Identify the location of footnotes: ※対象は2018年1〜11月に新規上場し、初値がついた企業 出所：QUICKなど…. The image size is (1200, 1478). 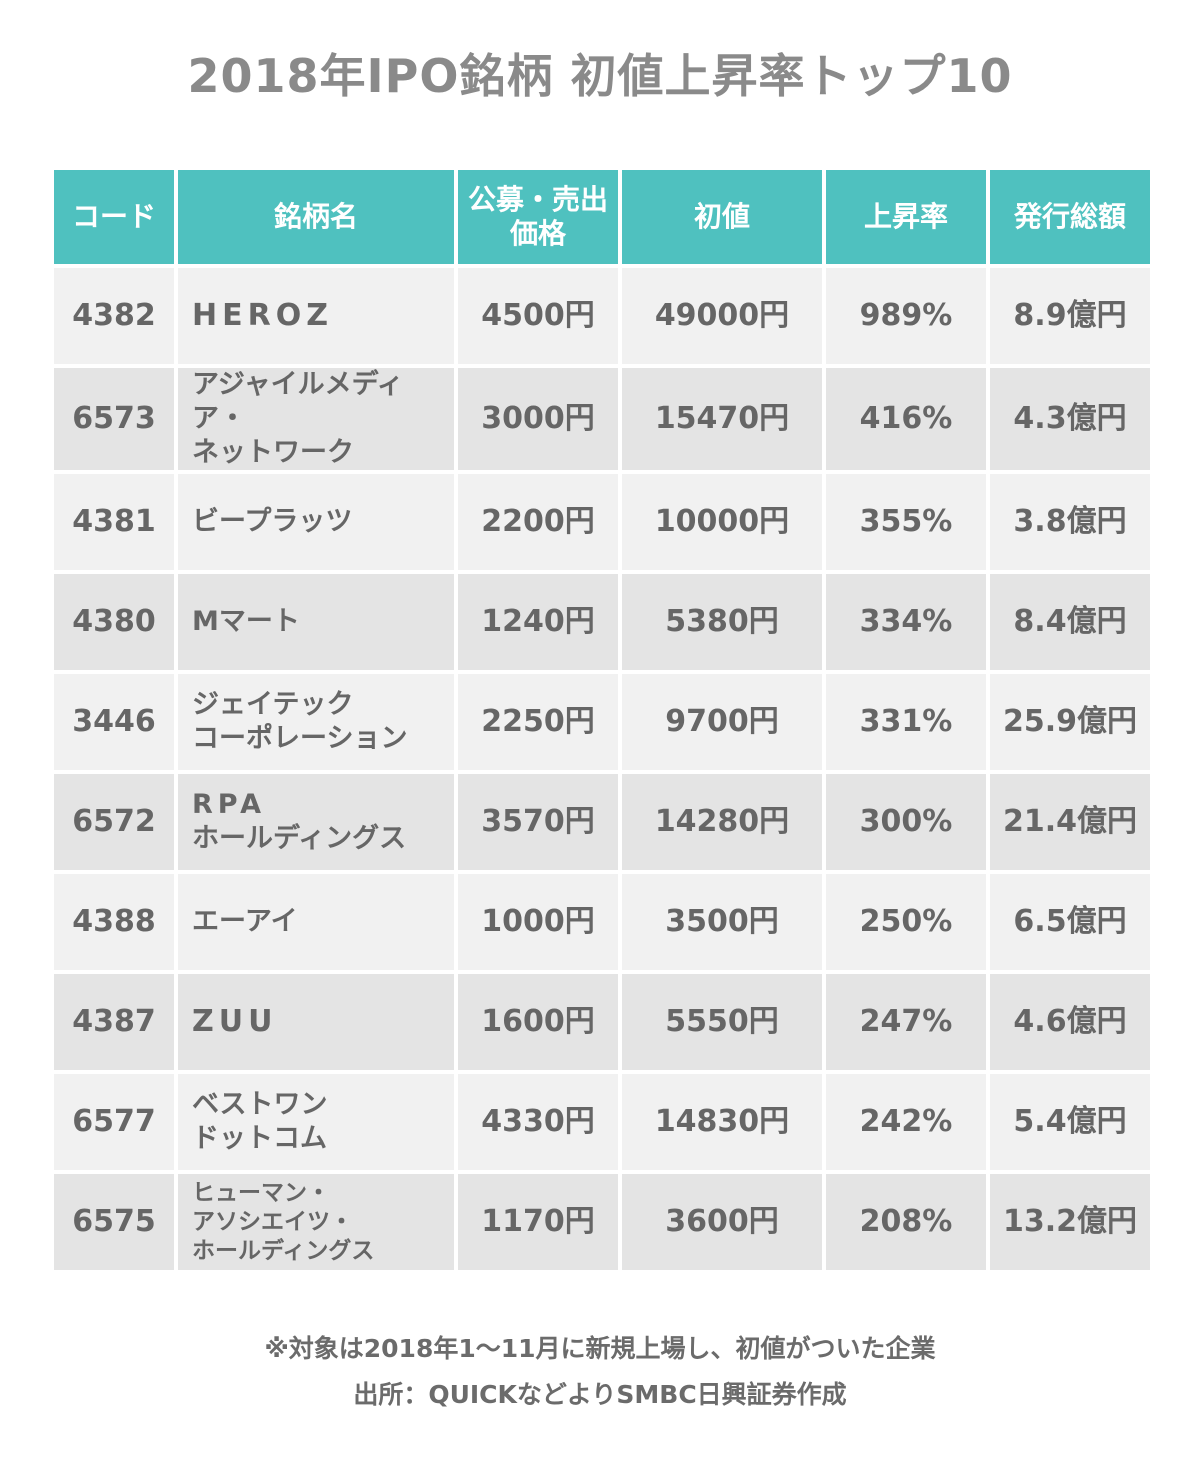
(600, 1372).